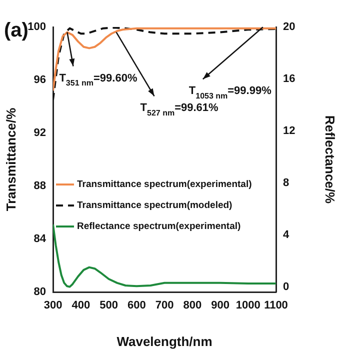 Image resolution: width=341 pixels, height=354 pixels. I want to click on y-tick-label: 92, so click(40, 133).